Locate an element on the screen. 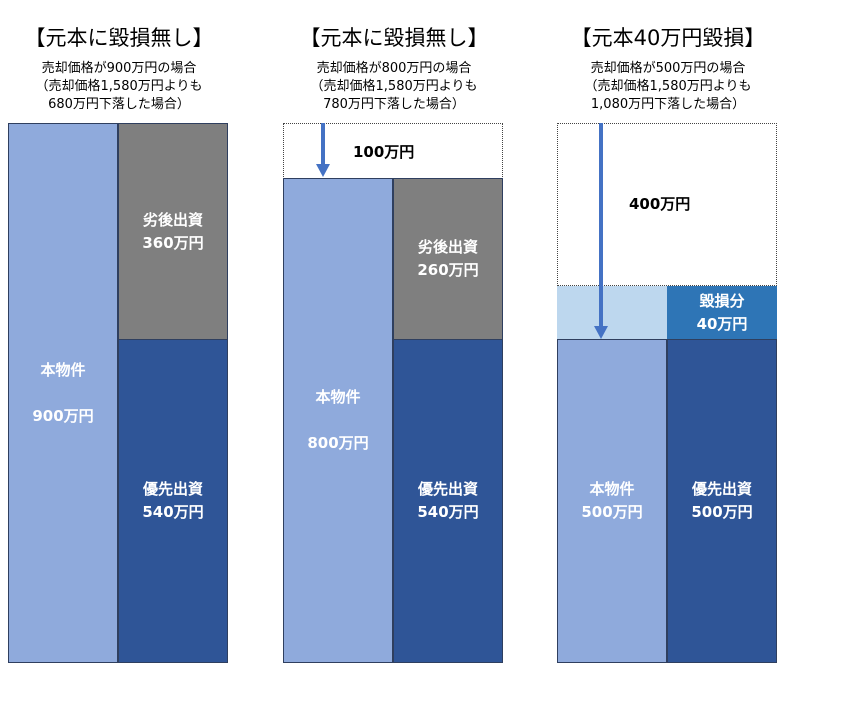  subtitle-line-3: 680万円下落した場合） is located at coordinates (119, 104).